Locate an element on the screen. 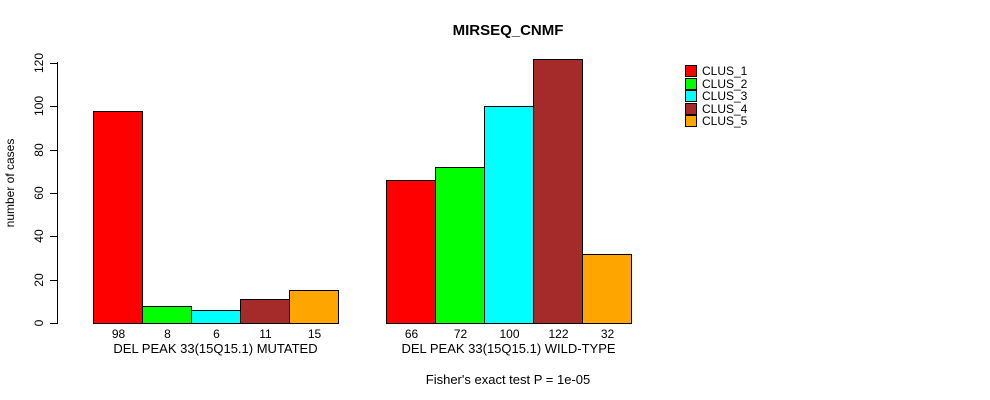  bar-value-label: 32 is located at coordinates (607, 334).